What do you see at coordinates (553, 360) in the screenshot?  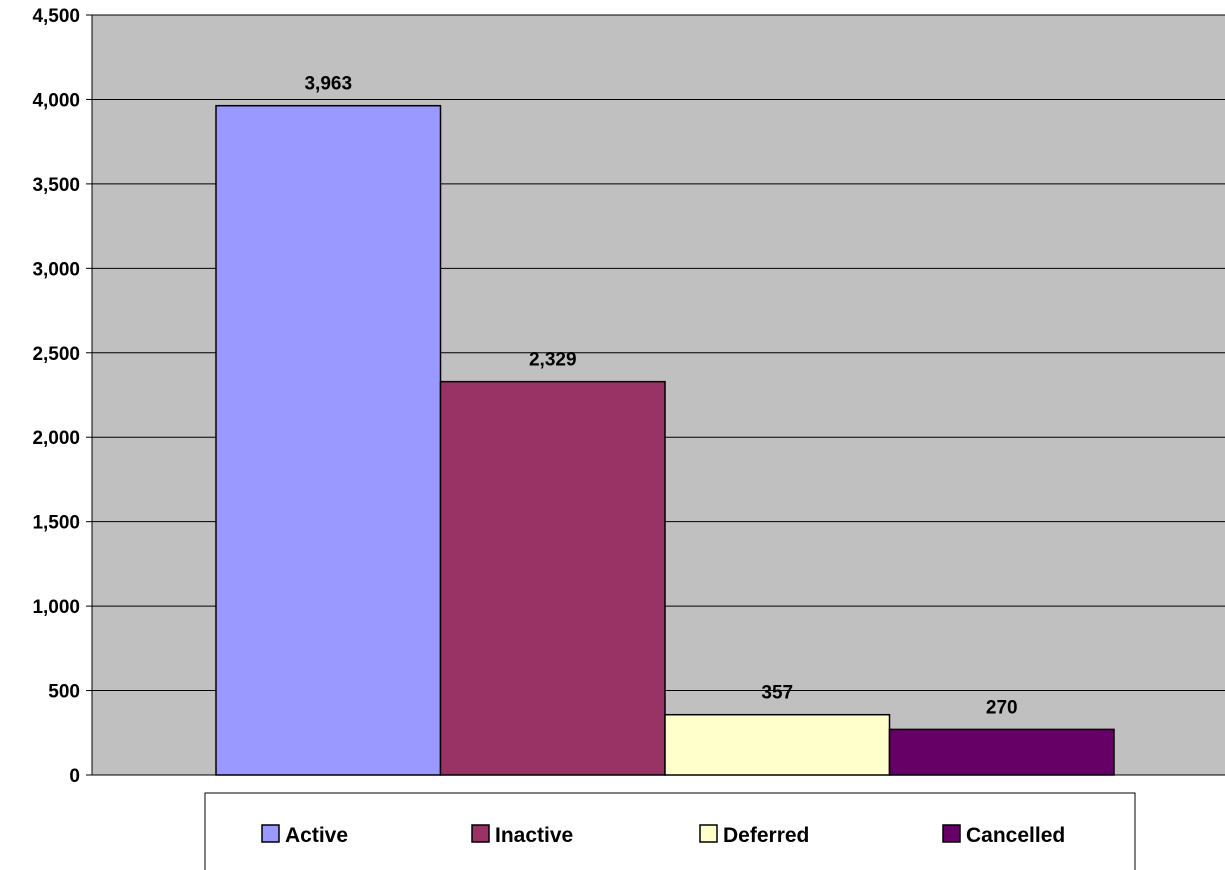 I see `data-label-inactive: 2,329` at bounding box center [553, 360].